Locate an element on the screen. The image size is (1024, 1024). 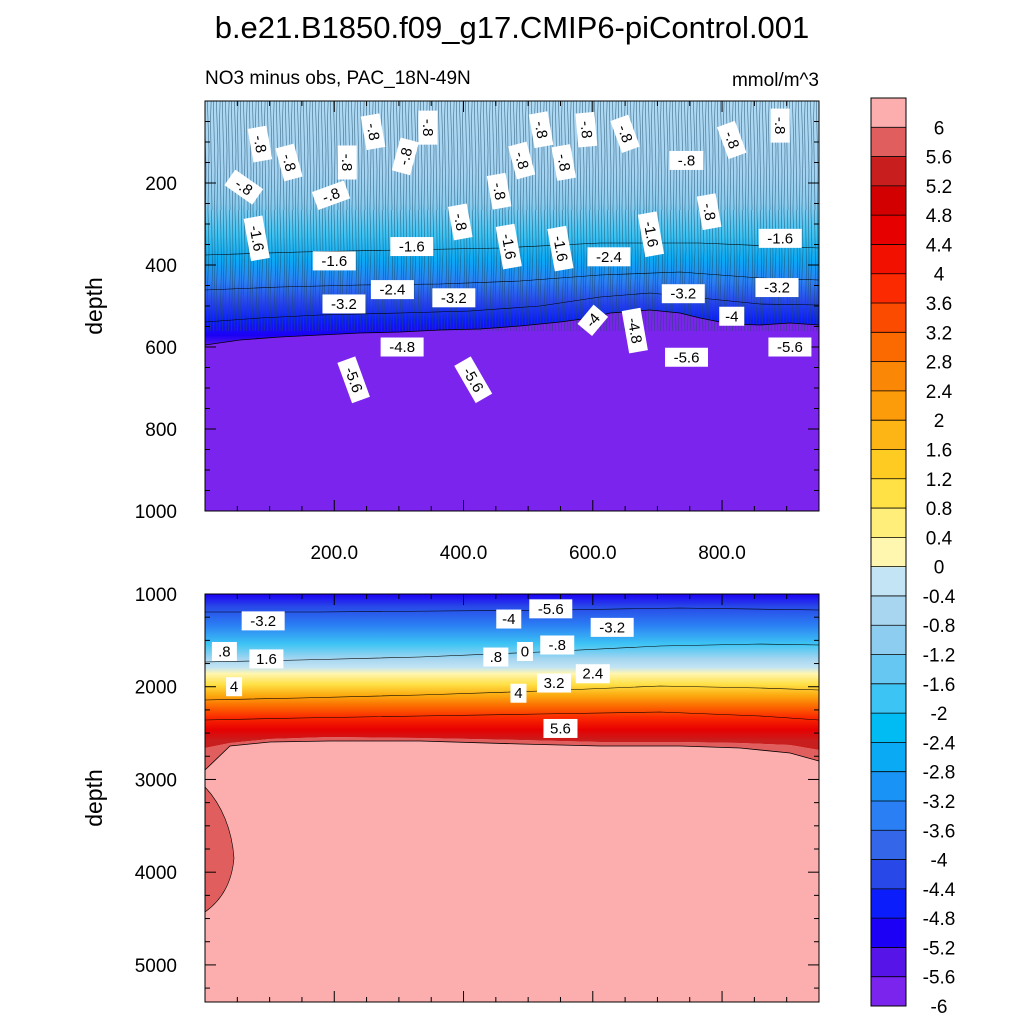
colorbar-tick-label: 0.8 is located at coordinates (939, 509).